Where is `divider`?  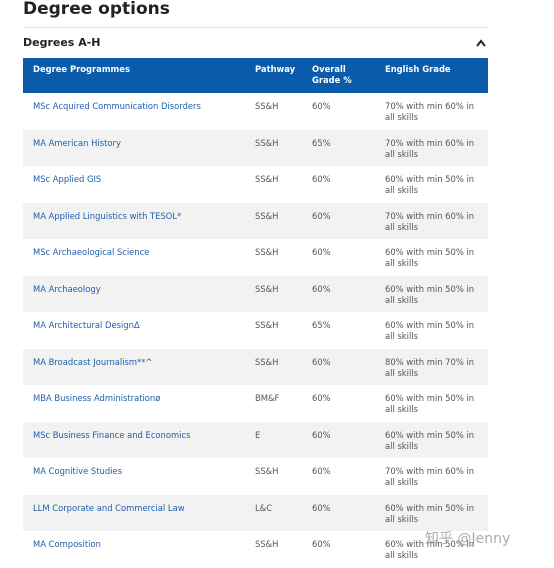 divider is located at coordinates (255, 27).